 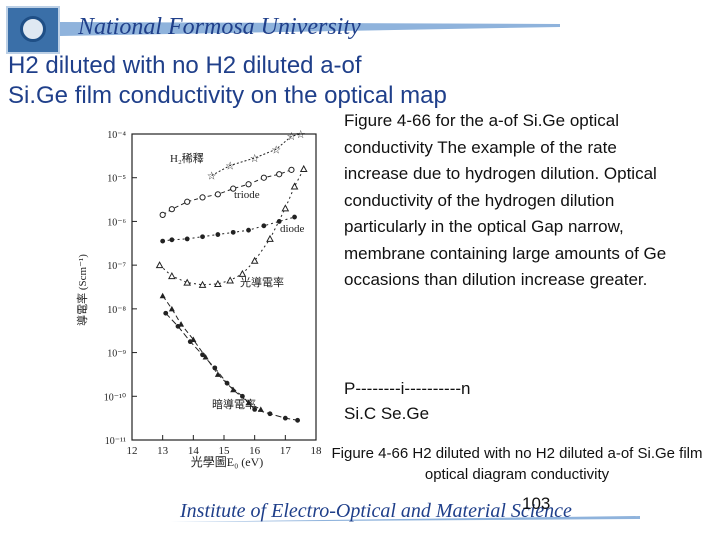 What do you see at coordinates (82, 290) in the screenshot?
I see `y-axis-label: 導電率 (Scm⁻¹)` at bounding box center [82, 290].